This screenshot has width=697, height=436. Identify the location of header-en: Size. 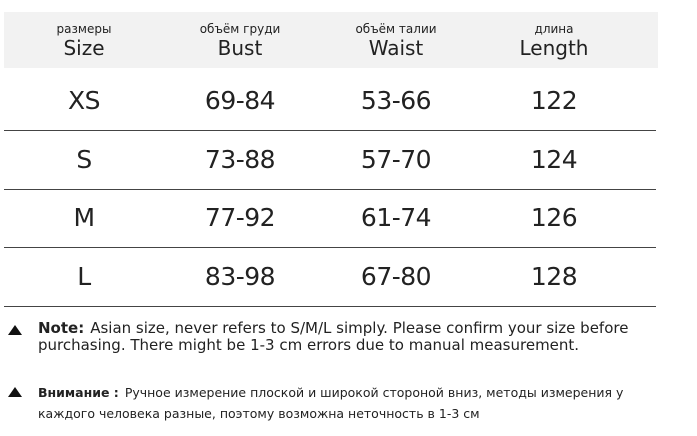
(84, 48).